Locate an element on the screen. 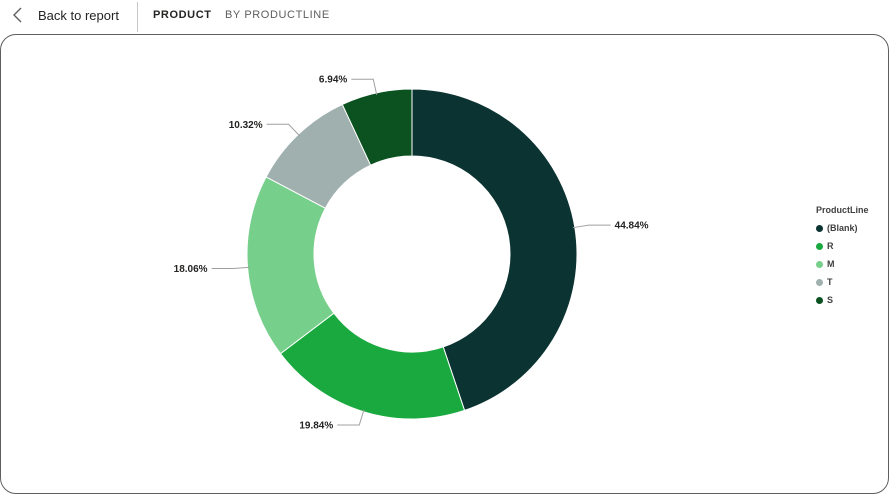  data-label: 10.32% is located at coordinates (246, 125).